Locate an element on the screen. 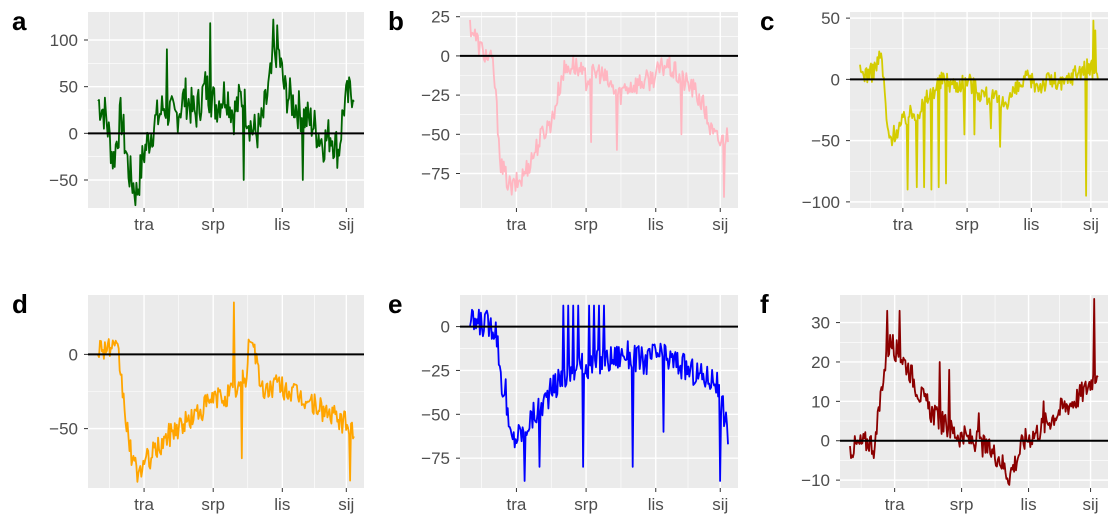 Image resolution: width=1114 pixels, height=519 pixels. panel-label-b: b is located at coordinates (396, 21).